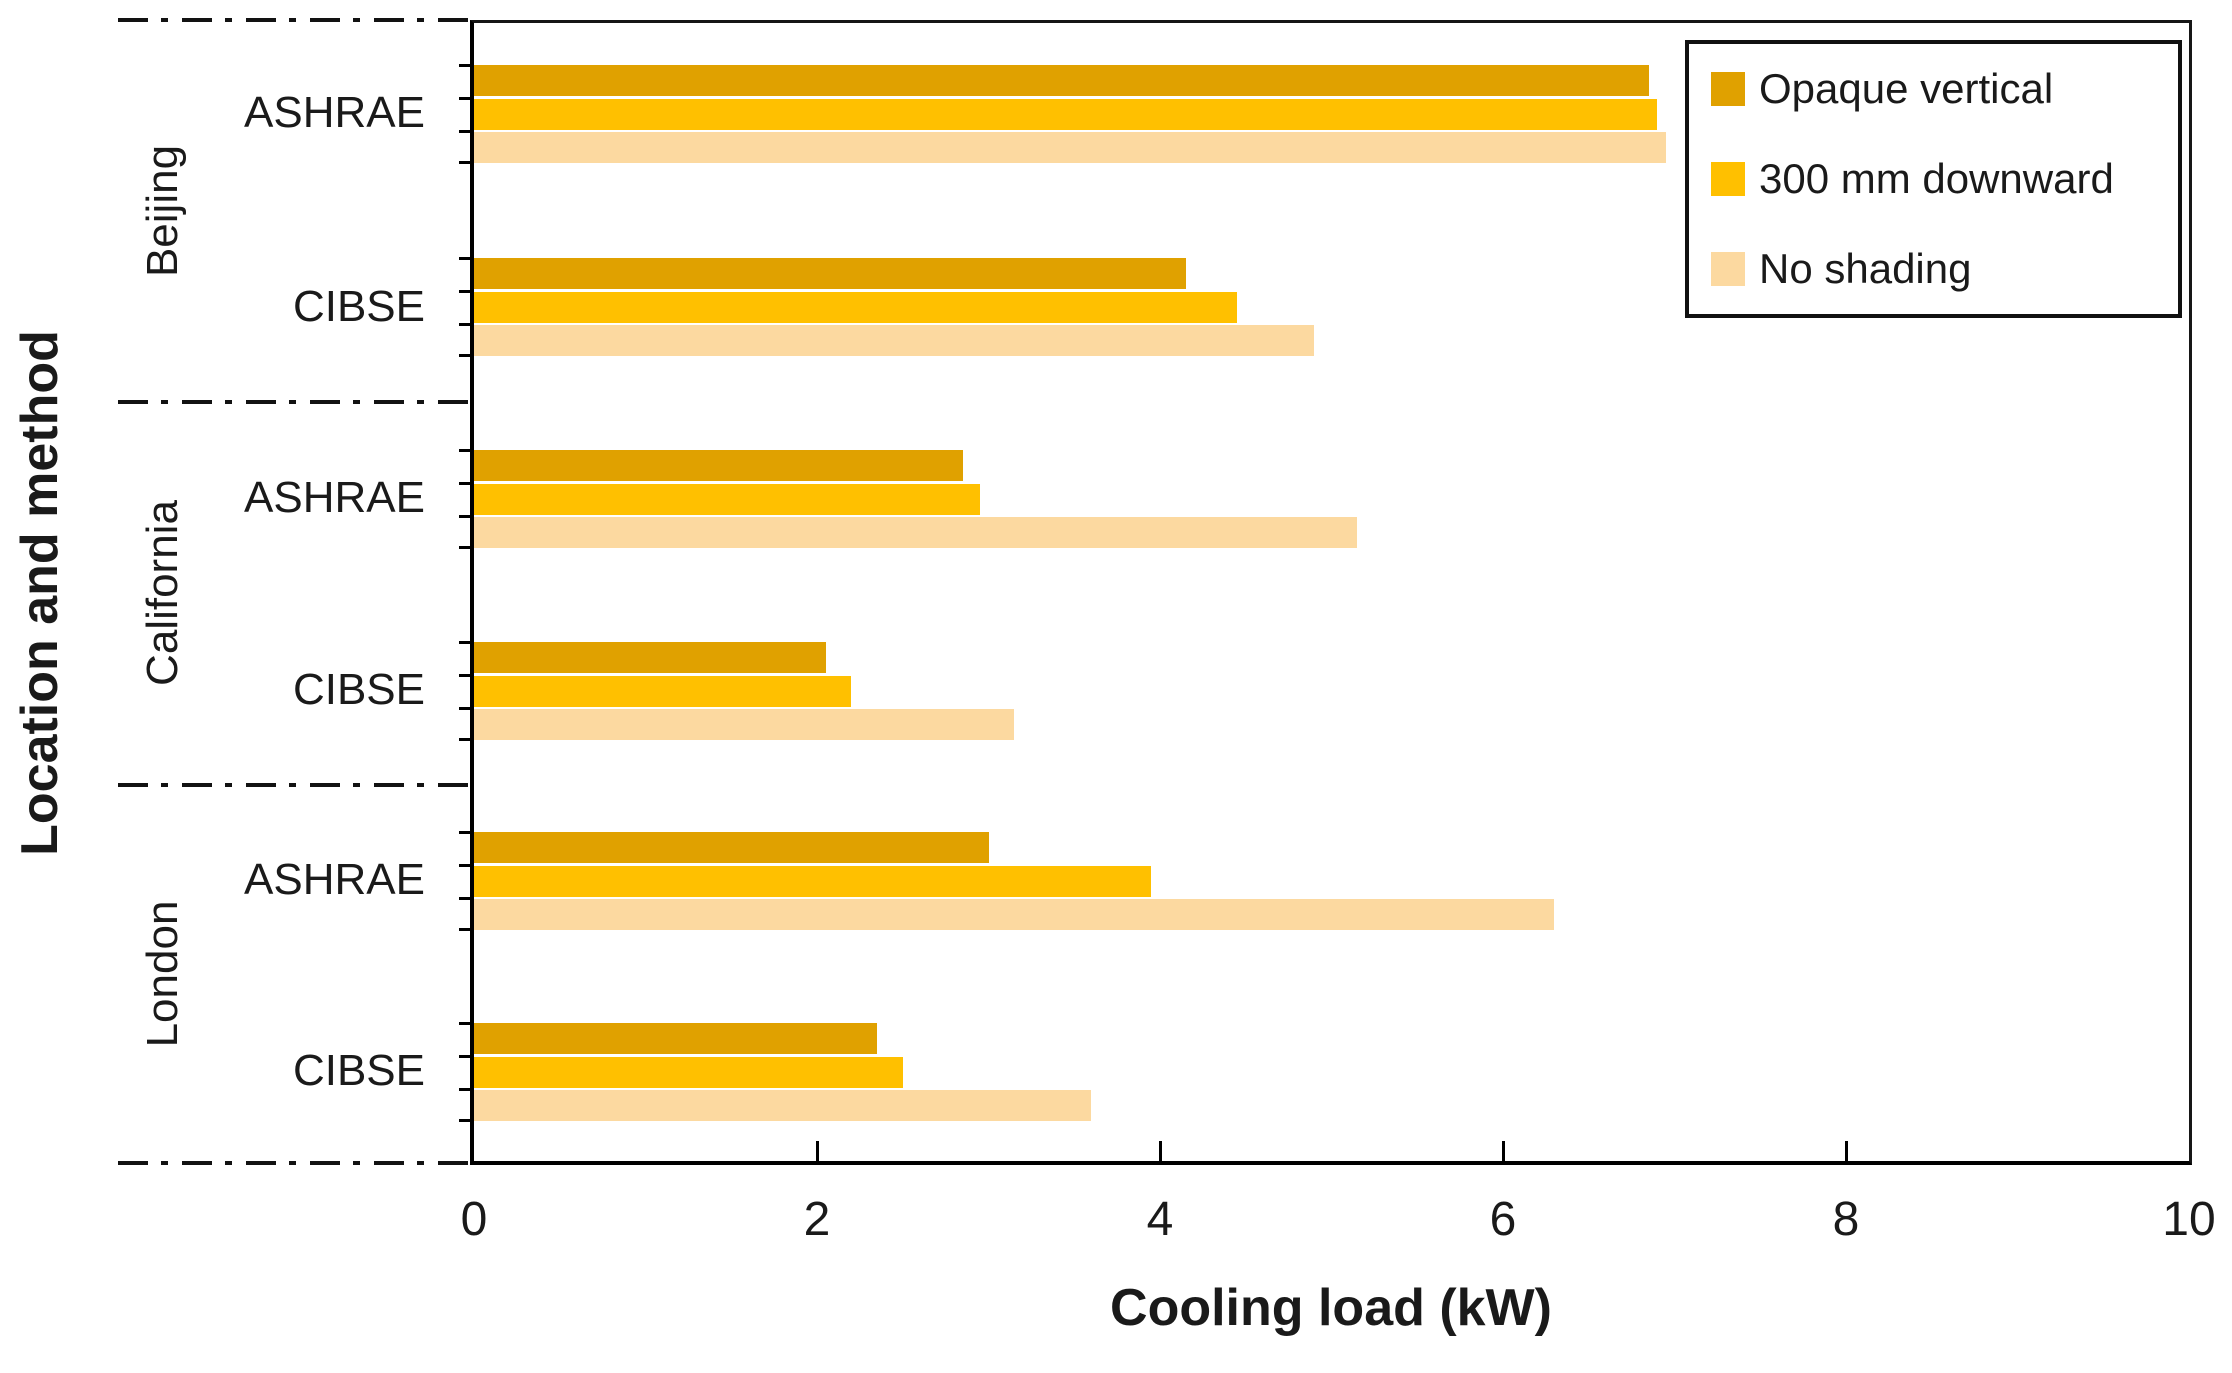 Image resolution: width=2232 pixels, height=1373 pixels. I want to click on legend: Opaque vertical 300 mm downward No shading, so click(1933, 179).